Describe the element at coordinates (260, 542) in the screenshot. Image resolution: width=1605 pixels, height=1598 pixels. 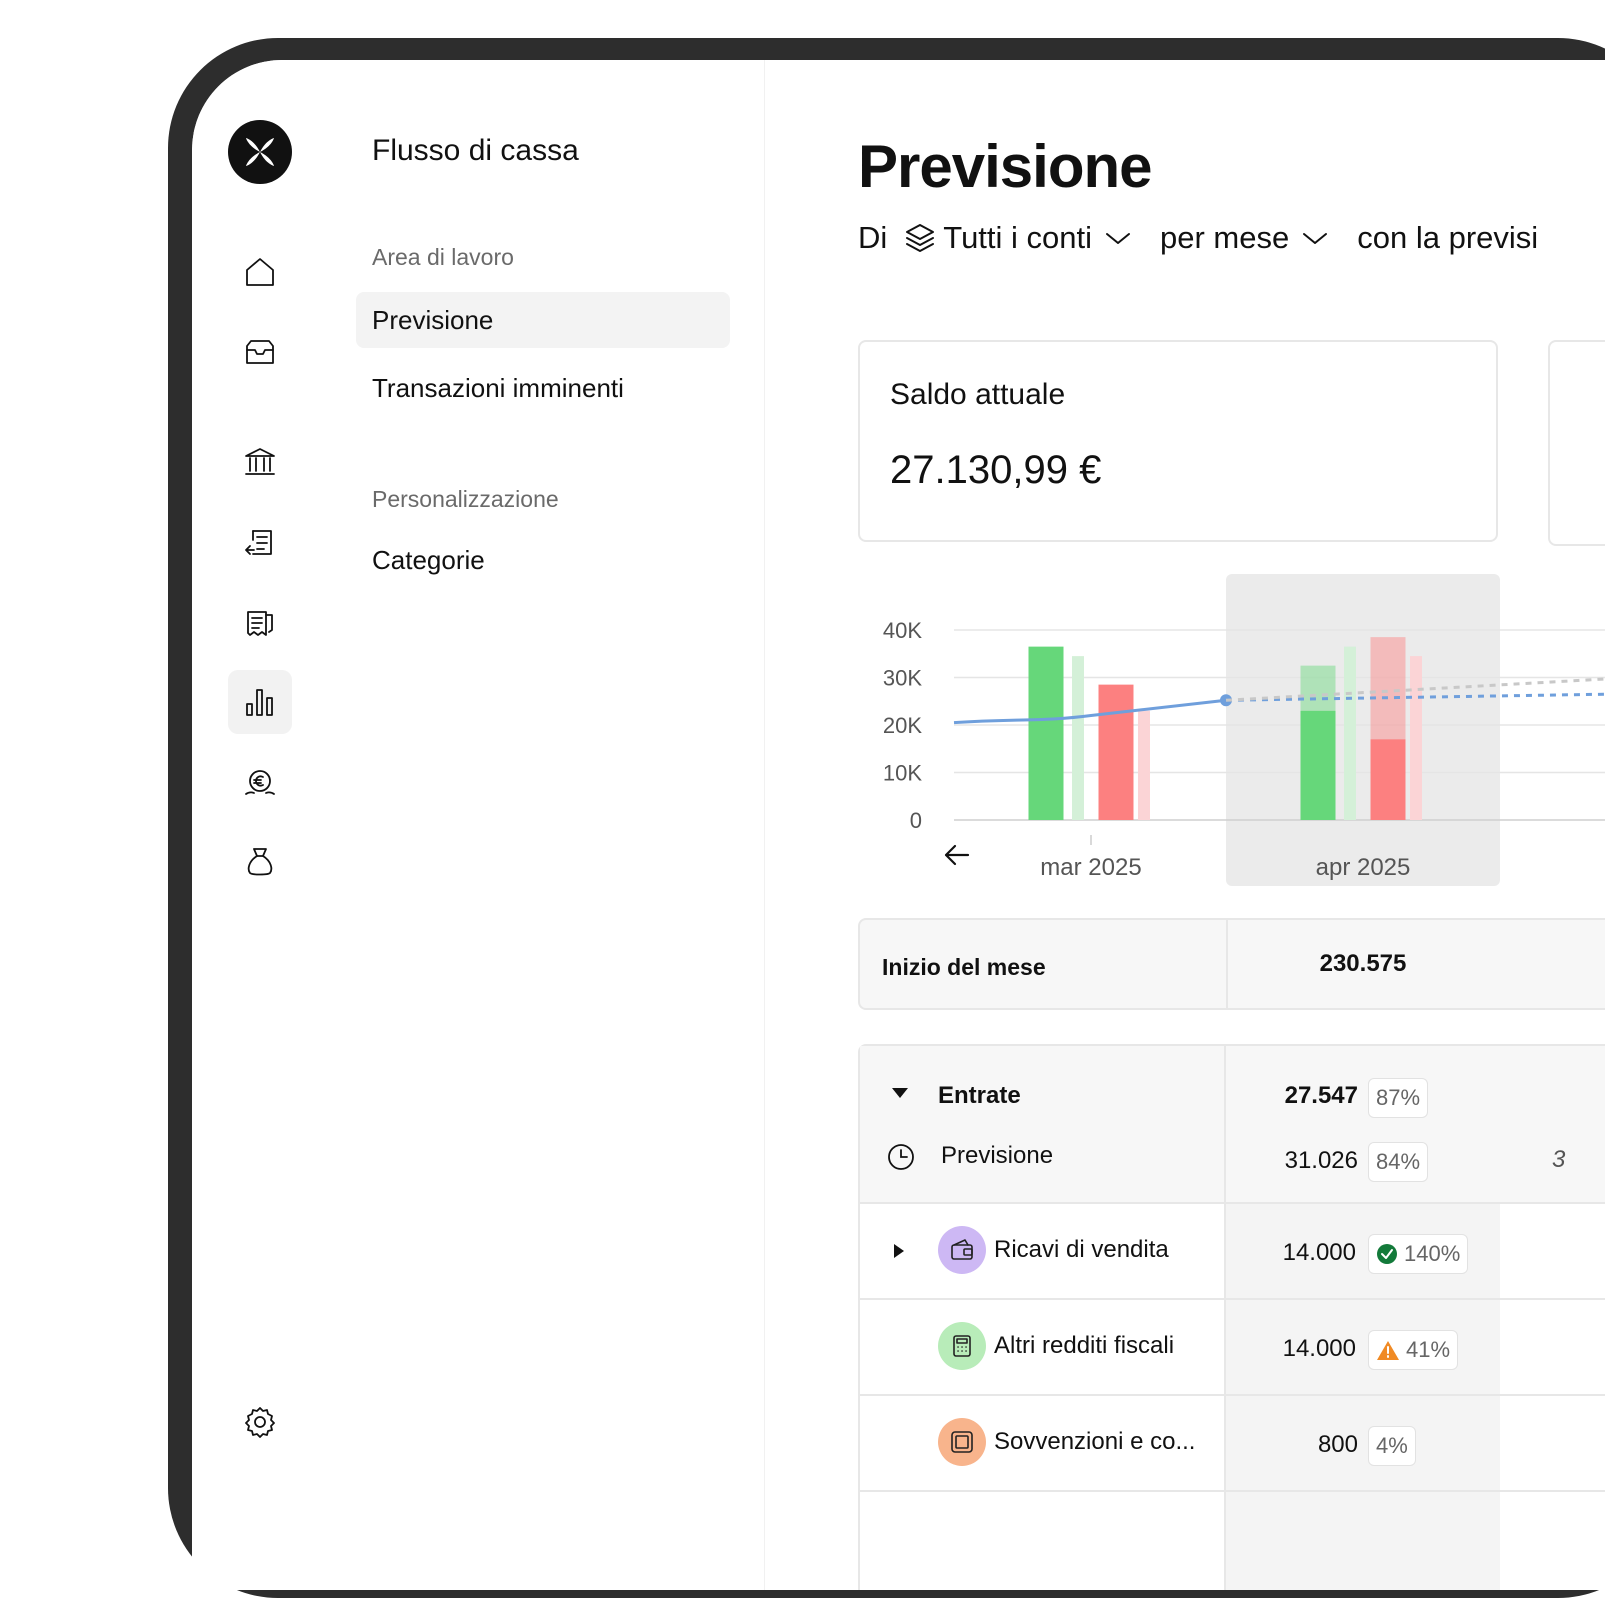
I see `transfers-icon` at that location.